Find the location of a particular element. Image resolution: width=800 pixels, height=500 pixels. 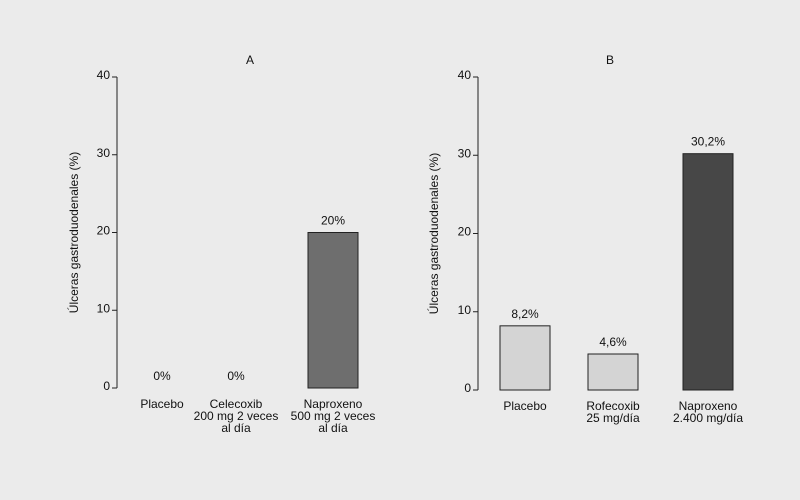

value-label: 4,6% is located at coordinates (613, 342).